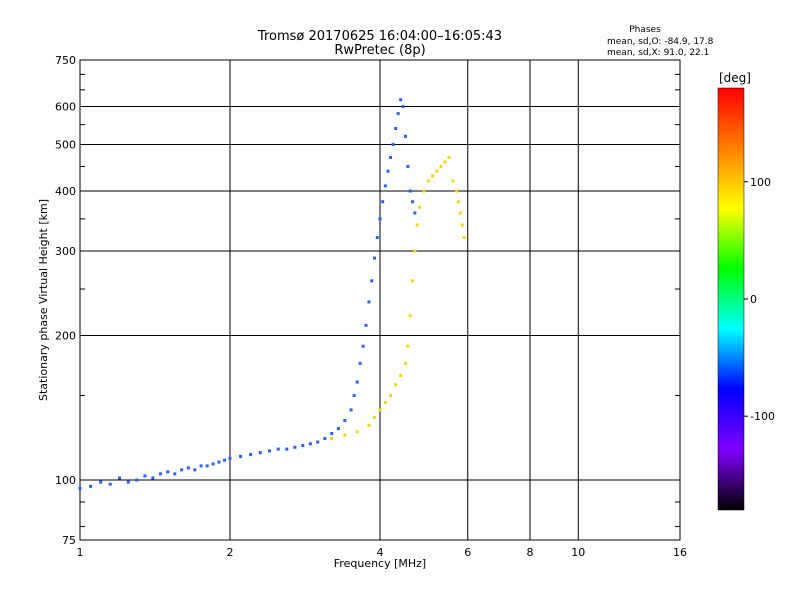 Image resolution: width=800 pixels, height=604 pixels. Describe the element at coordinates (762, 416) in the screenshot. I see `colorbar-tick-label: -100` at that location.